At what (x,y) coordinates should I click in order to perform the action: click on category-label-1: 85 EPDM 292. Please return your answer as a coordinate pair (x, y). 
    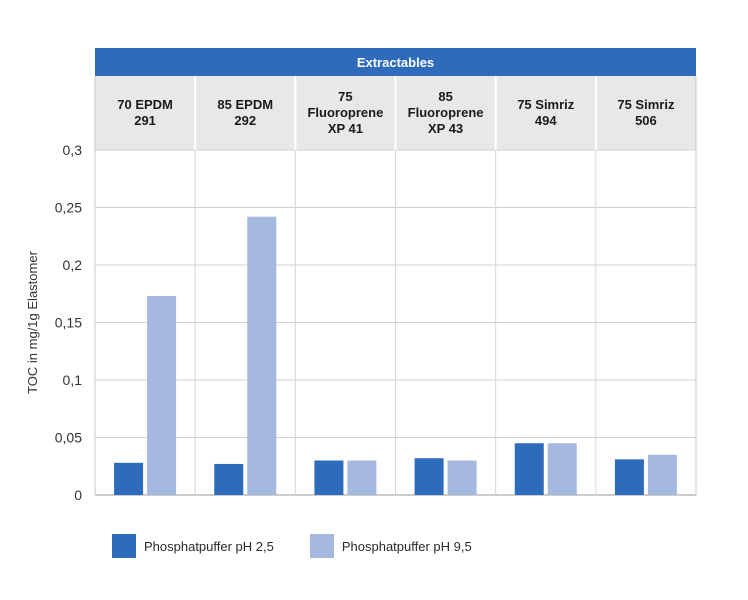
    Looking at the image, I should click on (245, 112).